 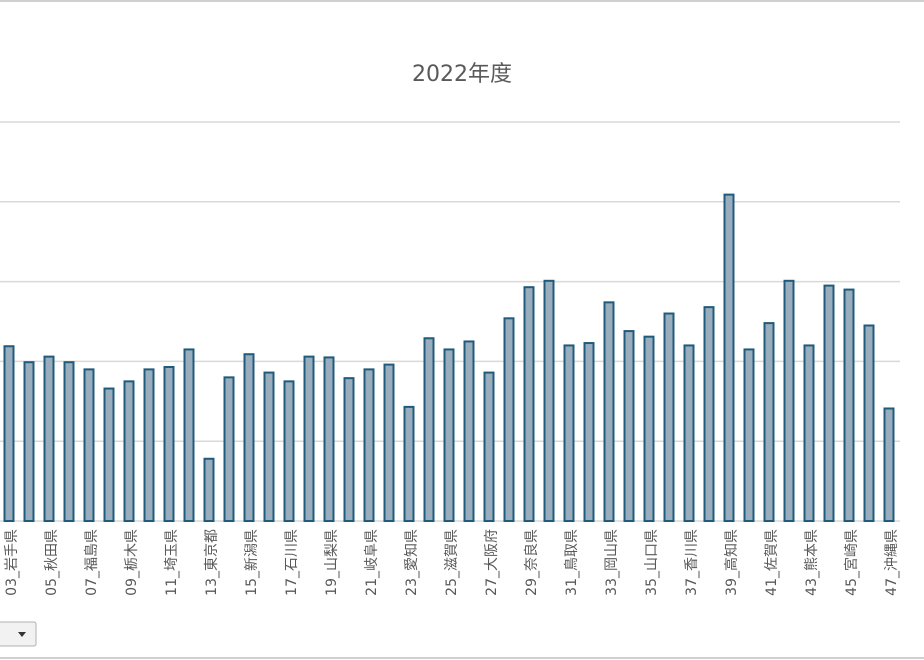 What do you see at coordinates (172, 562) in the screenshot?
I see `x-tick-label: 11_埼玉県` at bounding box center [172, 562].